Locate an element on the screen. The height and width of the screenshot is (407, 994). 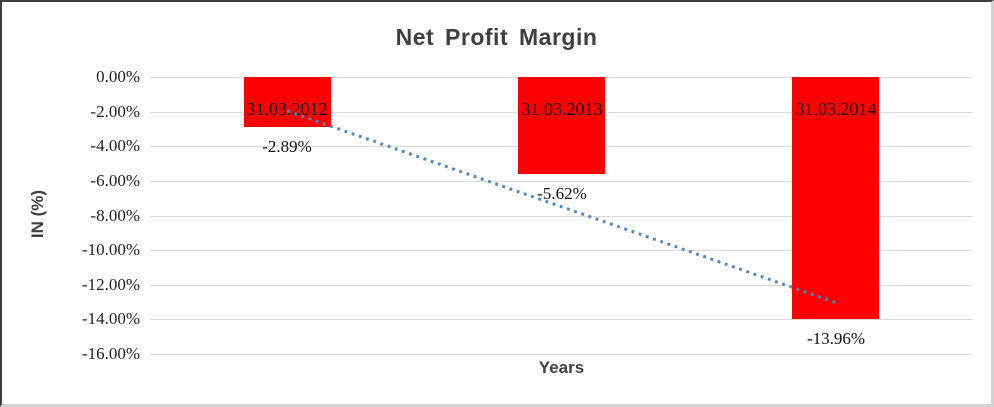
y-tick-label: -12.00% is located at coordinates (110, 284).